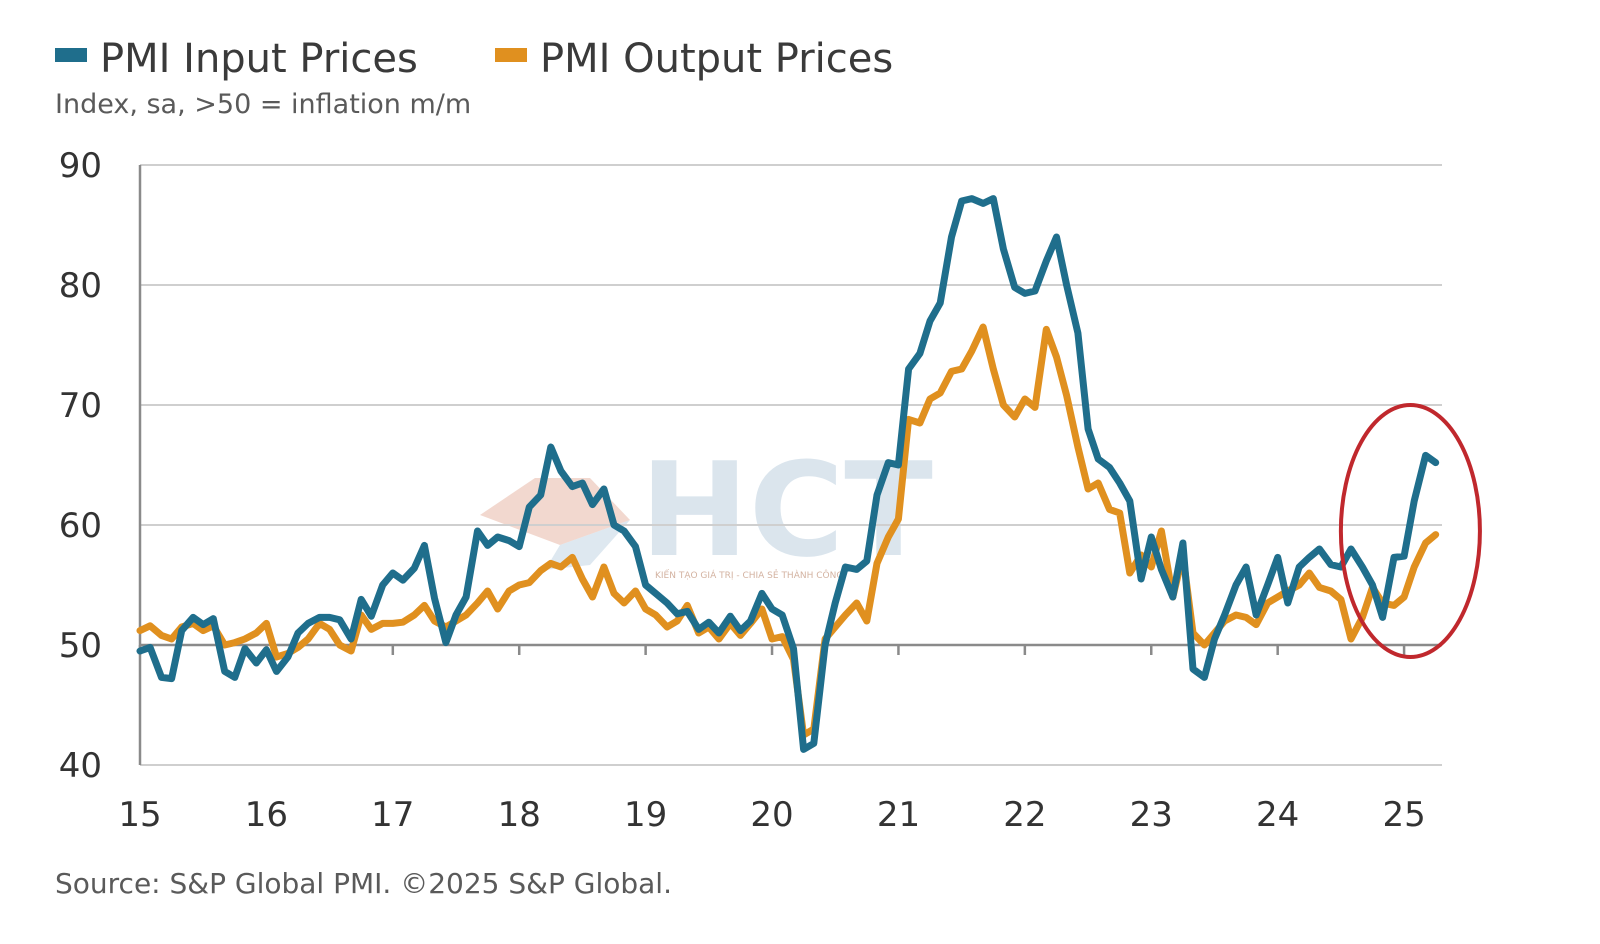 The width and height of the screenshot is (1600, 944). I want to click on x-tick-label: 24, so click(1277, 815).